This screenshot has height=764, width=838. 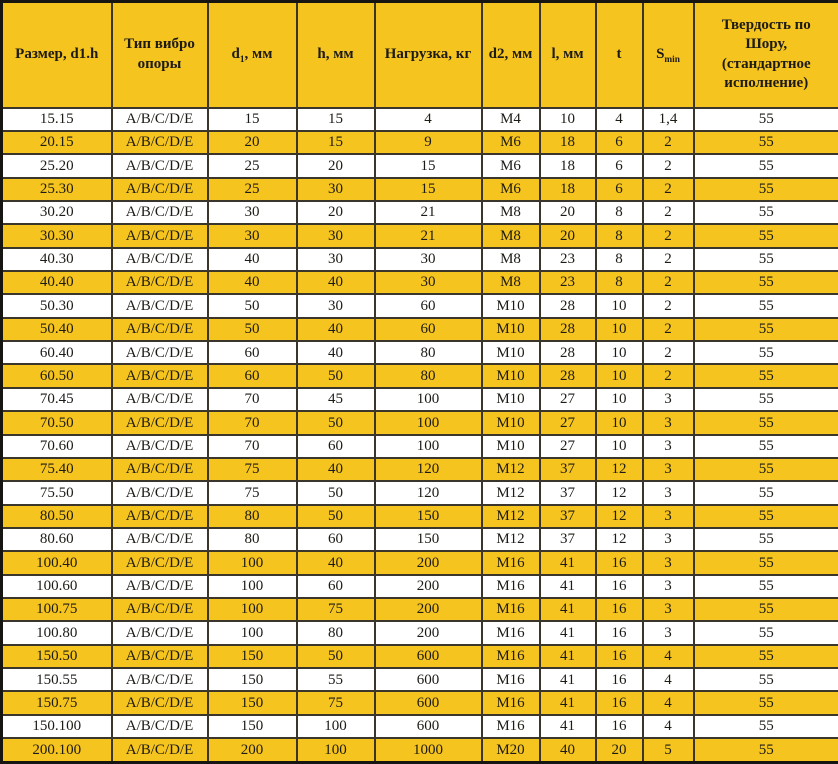 What do you see at coordinates (419, 633) in the screenshot?
I see `table-row: 100.80 A/B/C/D/E 100 80 200 M16 41 16 3 55` at bounding box center [419, 633].